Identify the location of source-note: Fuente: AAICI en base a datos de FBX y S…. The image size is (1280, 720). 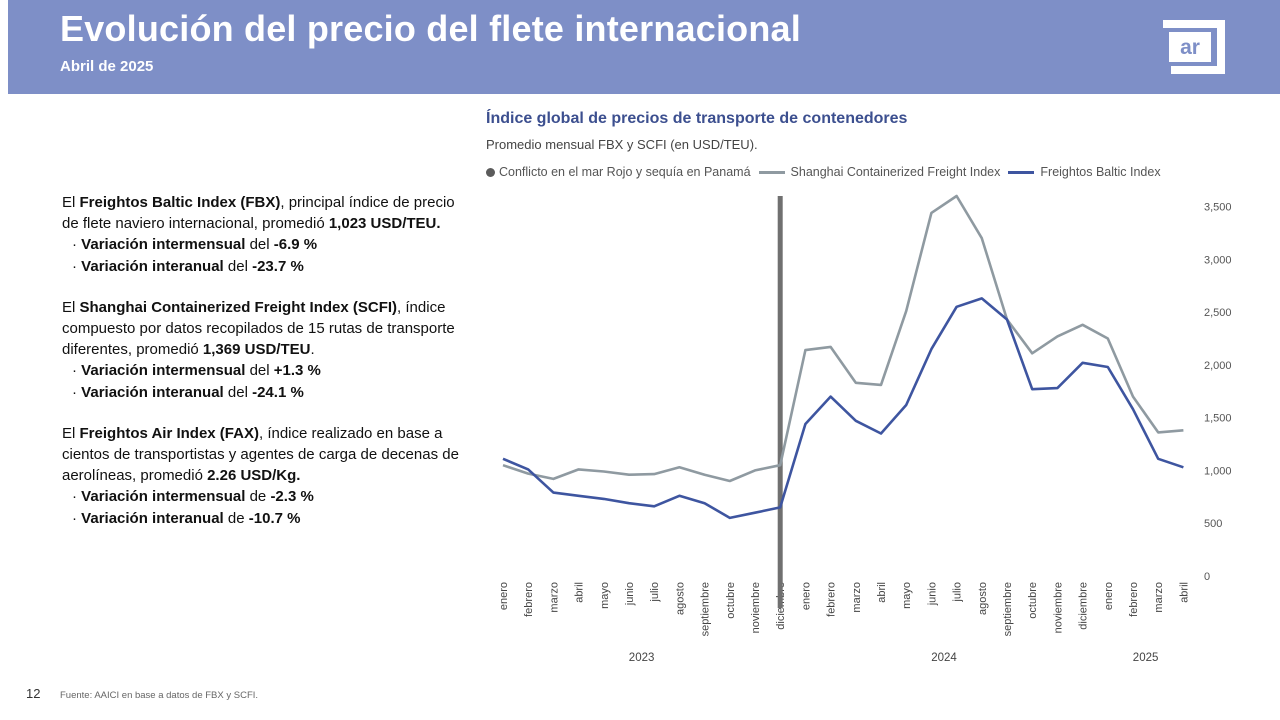
(159, 695).